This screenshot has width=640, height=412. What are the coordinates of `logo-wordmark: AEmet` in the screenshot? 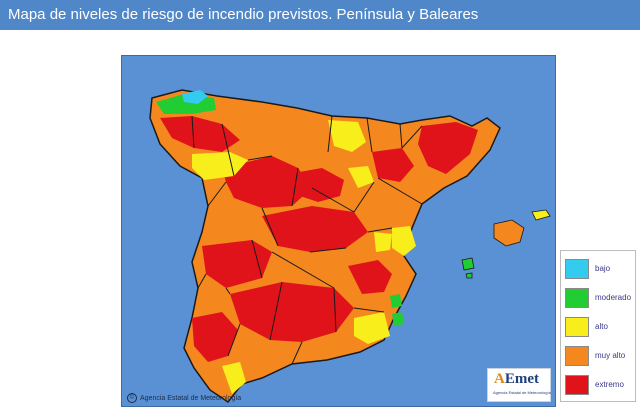 It's located at (516, 379).